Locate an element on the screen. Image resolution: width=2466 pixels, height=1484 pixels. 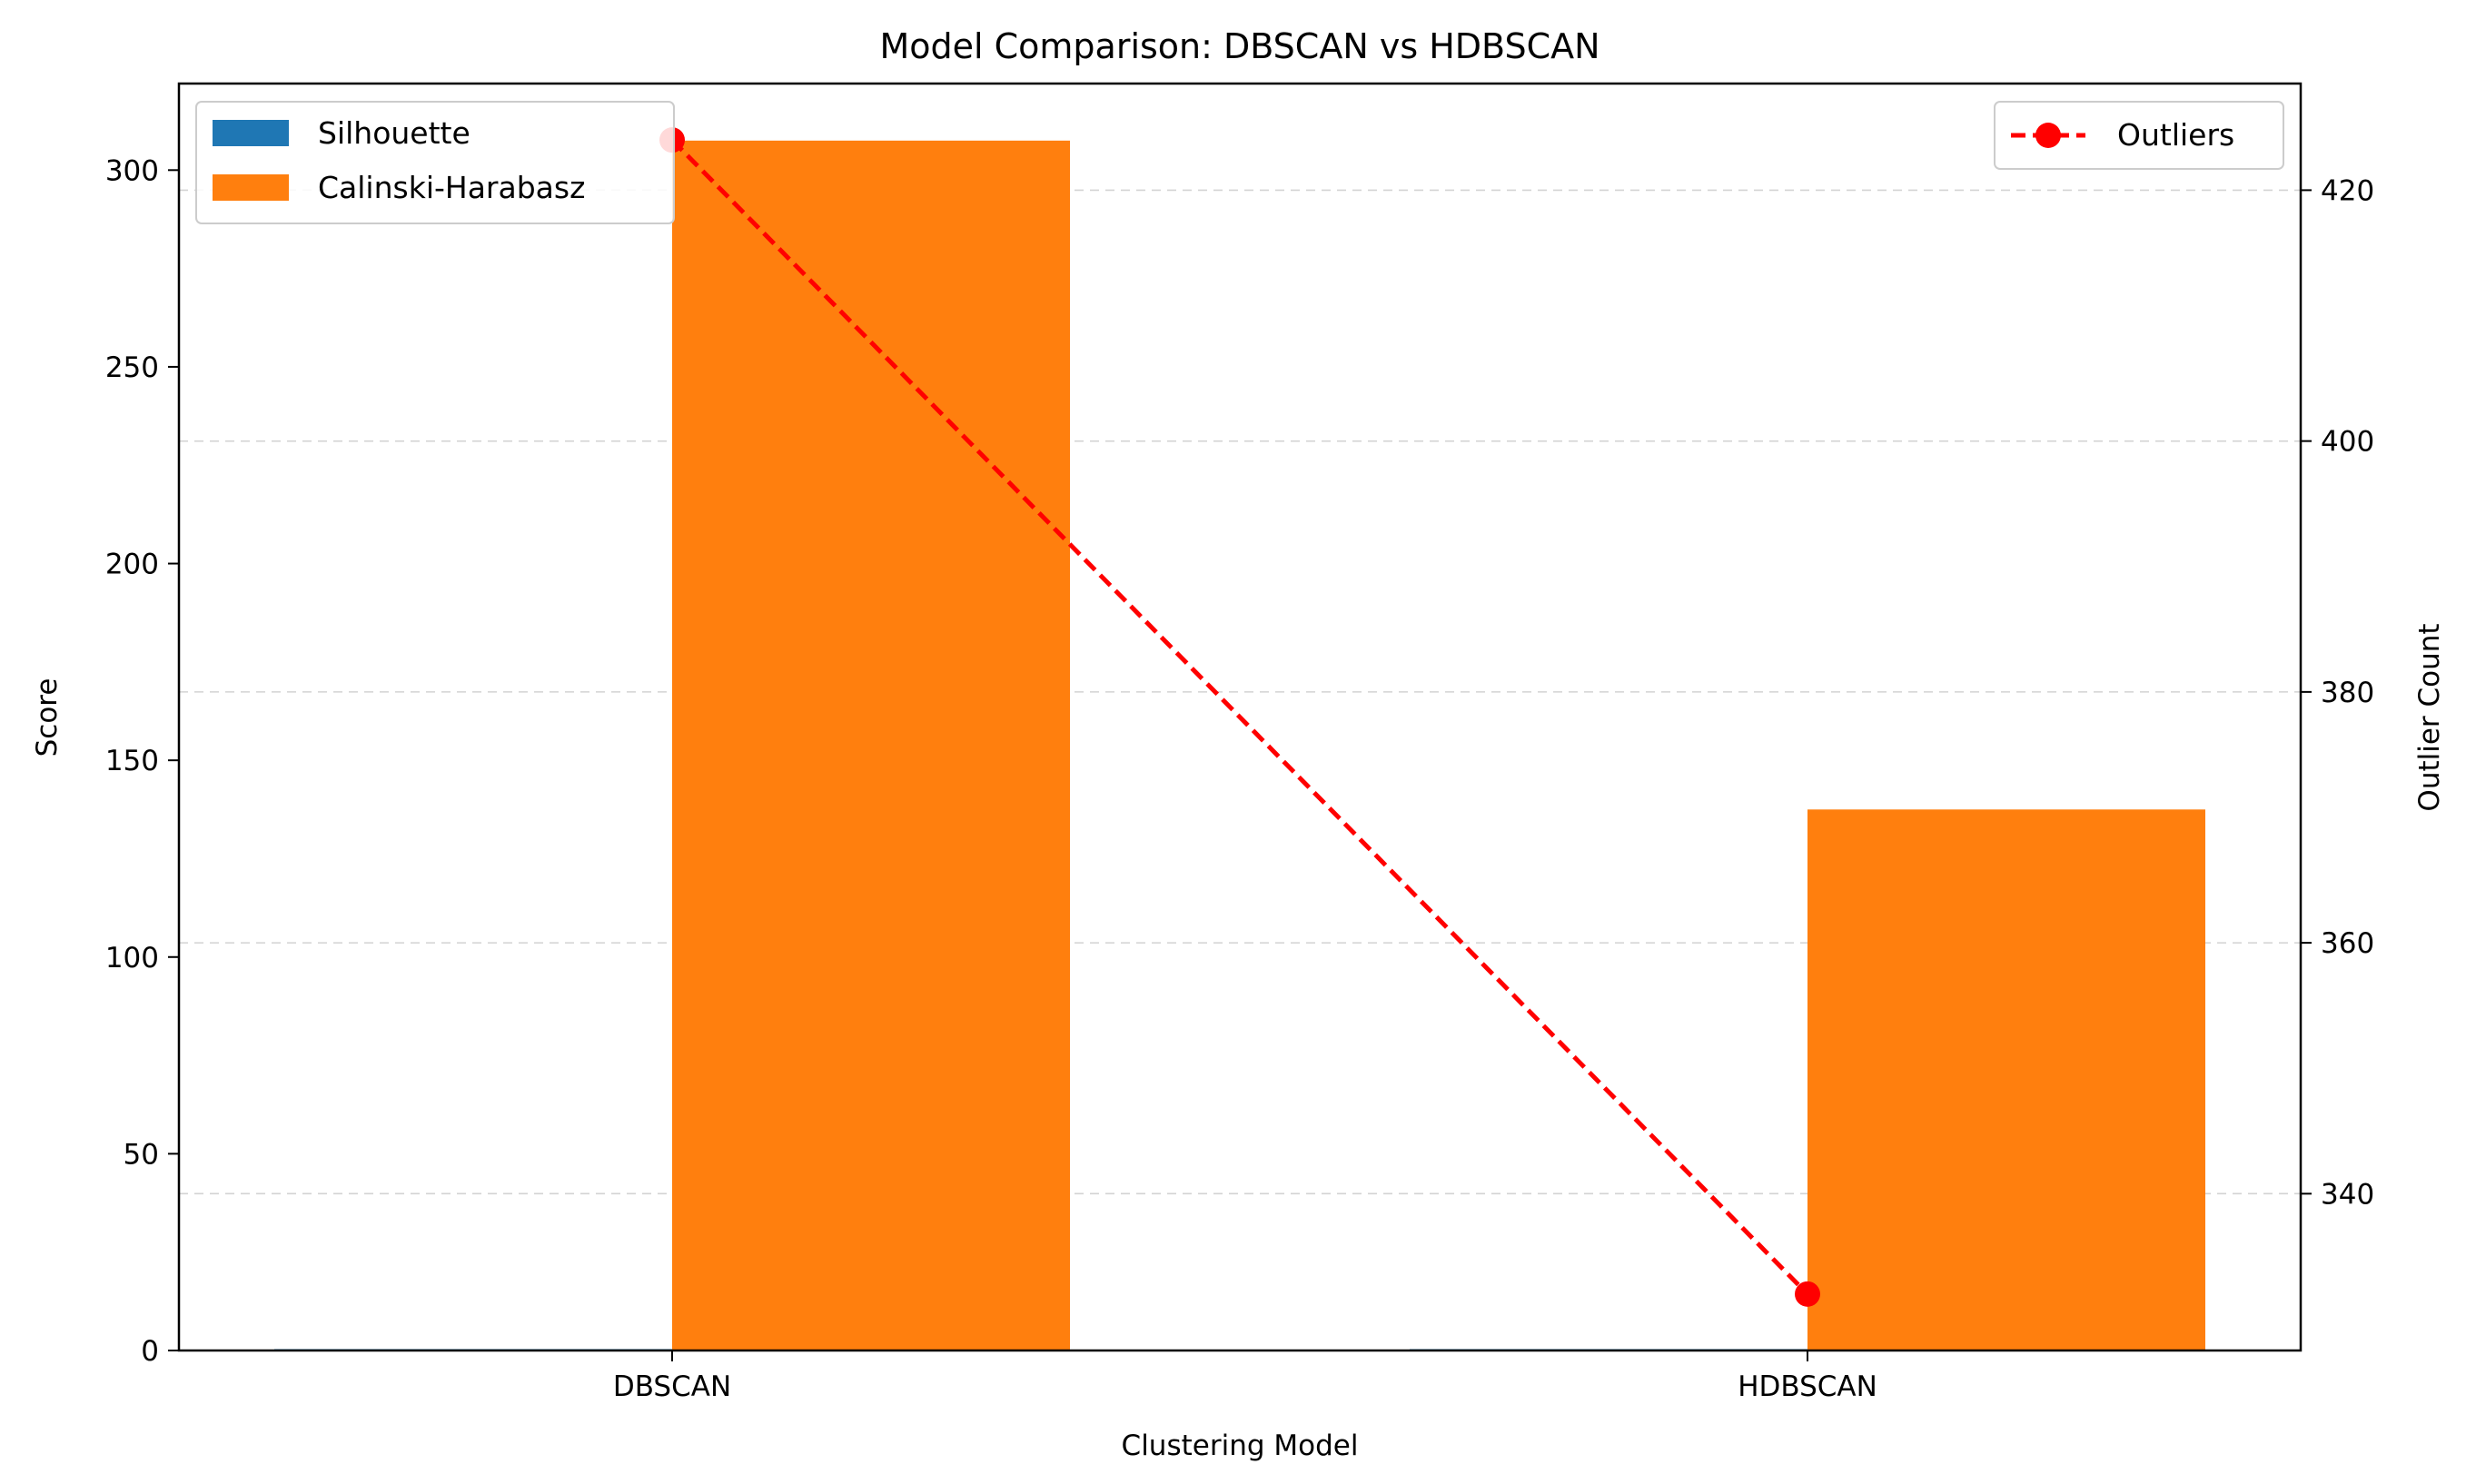
x-axis-label: Clustering Model is located at coordinates (1240, 1446).